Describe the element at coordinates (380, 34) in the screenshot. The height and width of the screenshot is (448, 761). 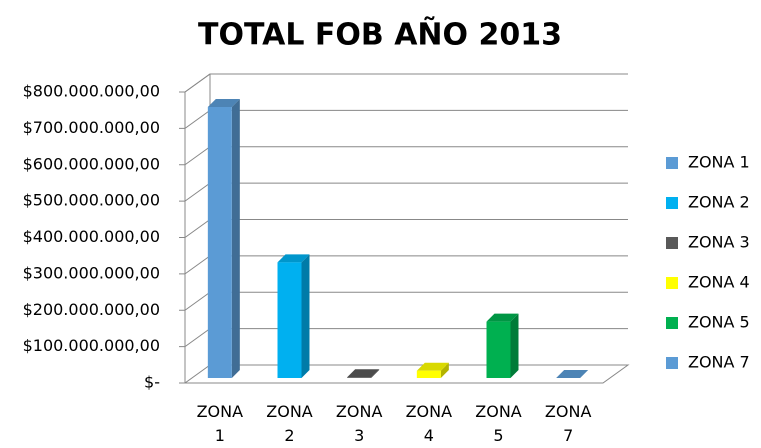
I see `chart-title: TOTAL FOB AÑO 2013` at that location.